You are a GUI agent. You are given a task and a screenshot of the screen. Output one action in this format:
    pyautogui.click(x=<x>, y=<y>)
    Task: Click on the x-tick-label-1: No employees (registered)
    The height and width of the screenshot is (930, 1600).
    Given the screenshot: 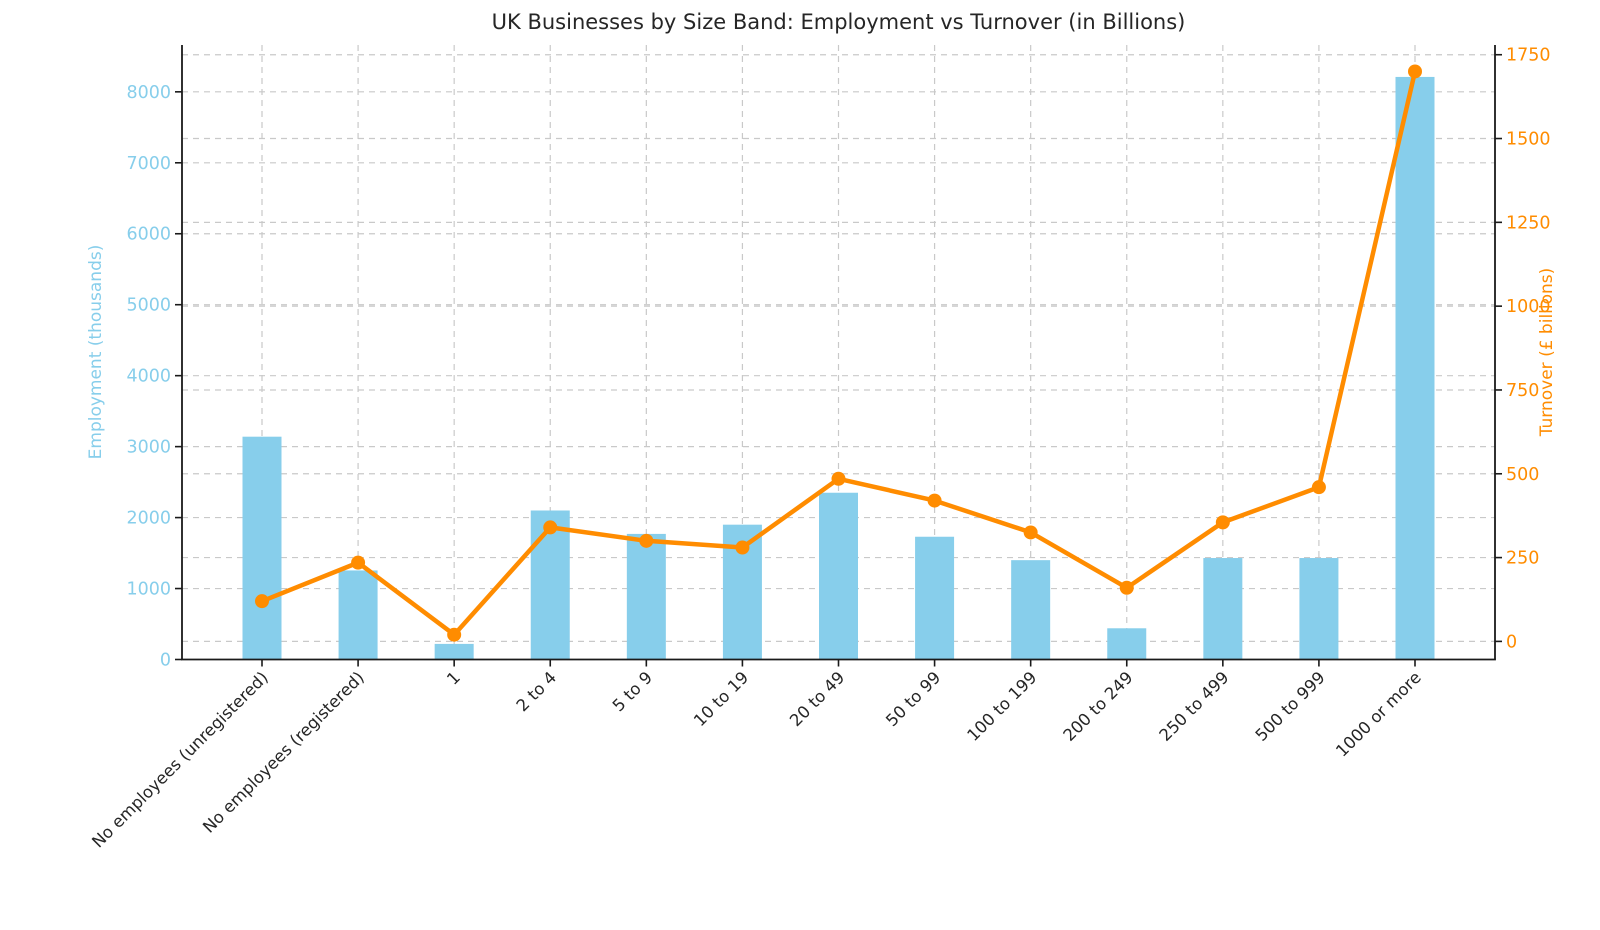 What is the action you would take?
    pyautogui.click(x=283, y=752)
    